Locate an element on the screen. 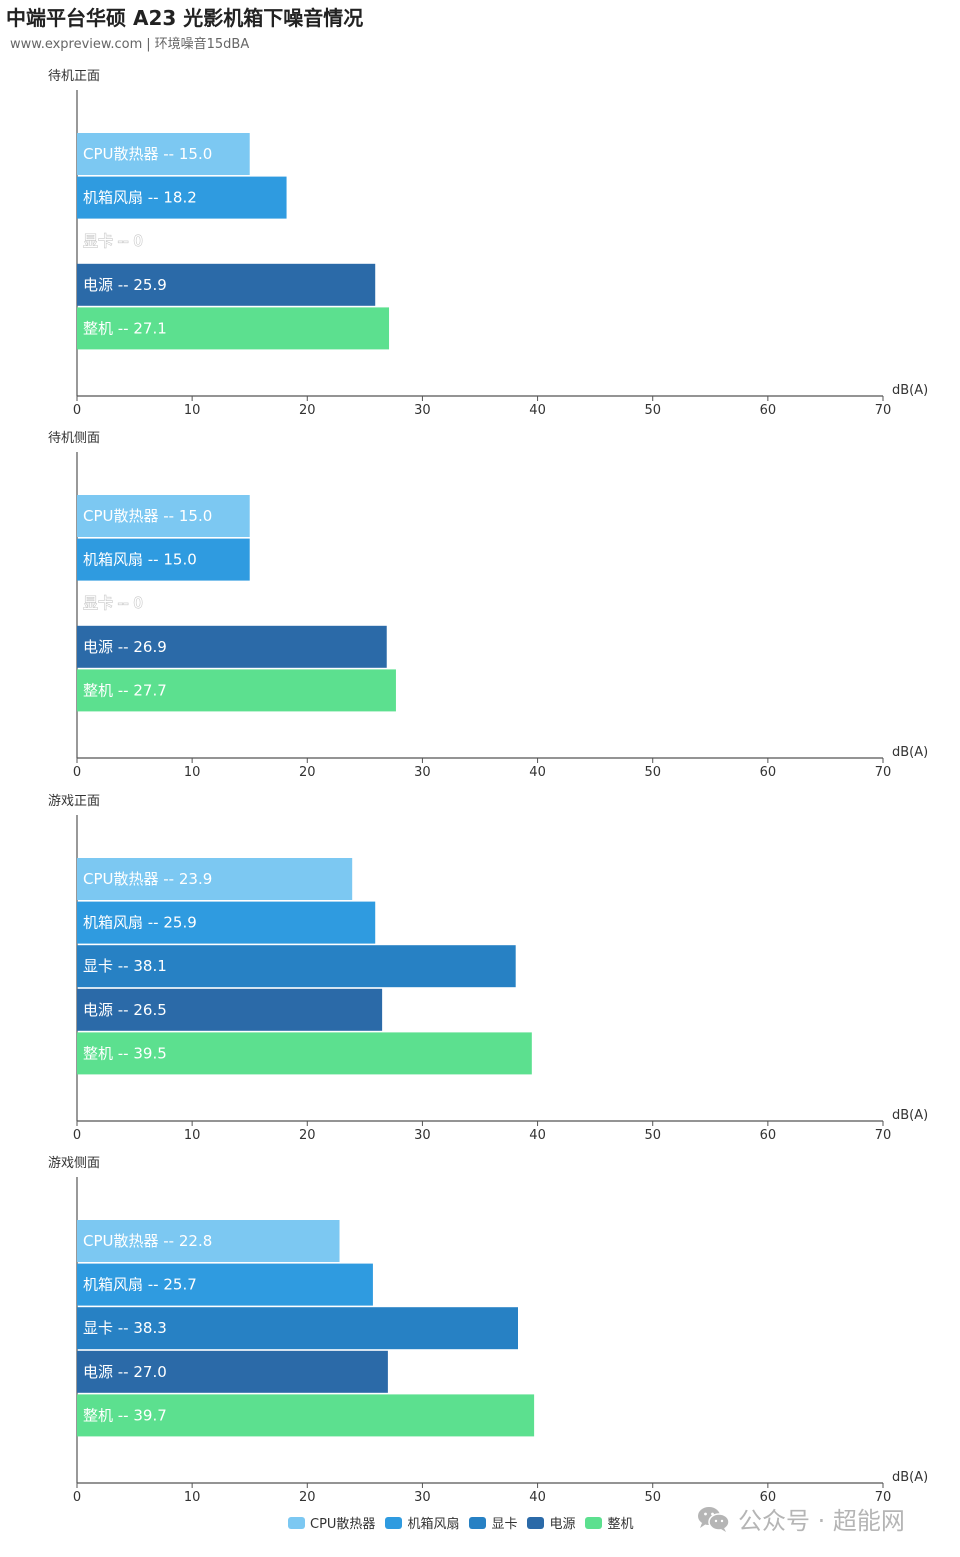  panel-title: 游戏侧面 is located at coordinates (74, 1163).